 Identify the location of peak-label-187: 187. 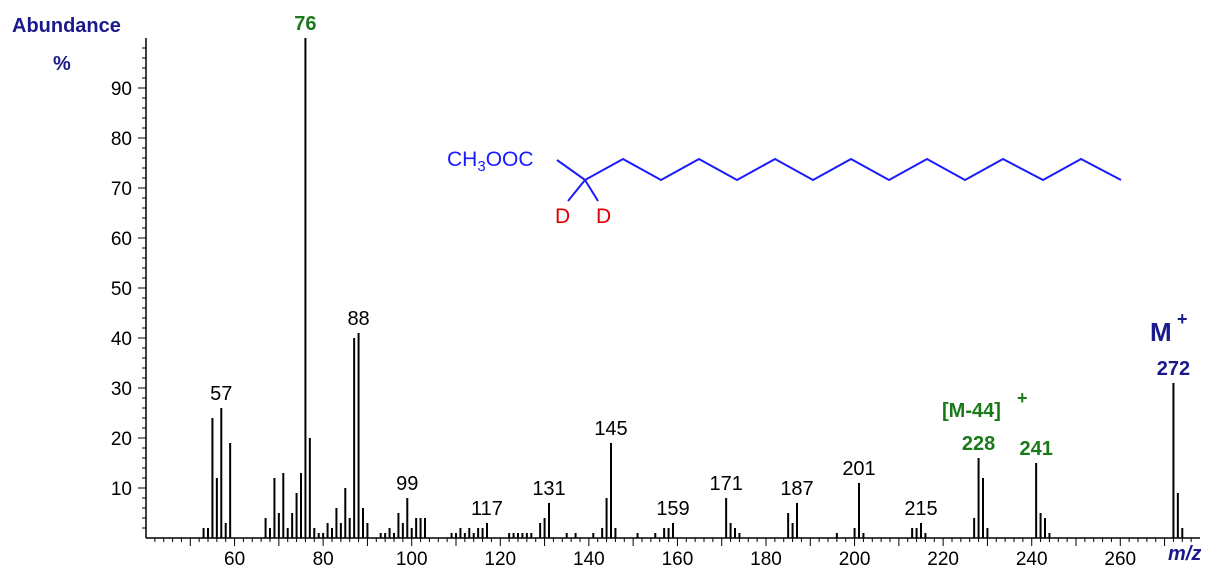
(796, 489).